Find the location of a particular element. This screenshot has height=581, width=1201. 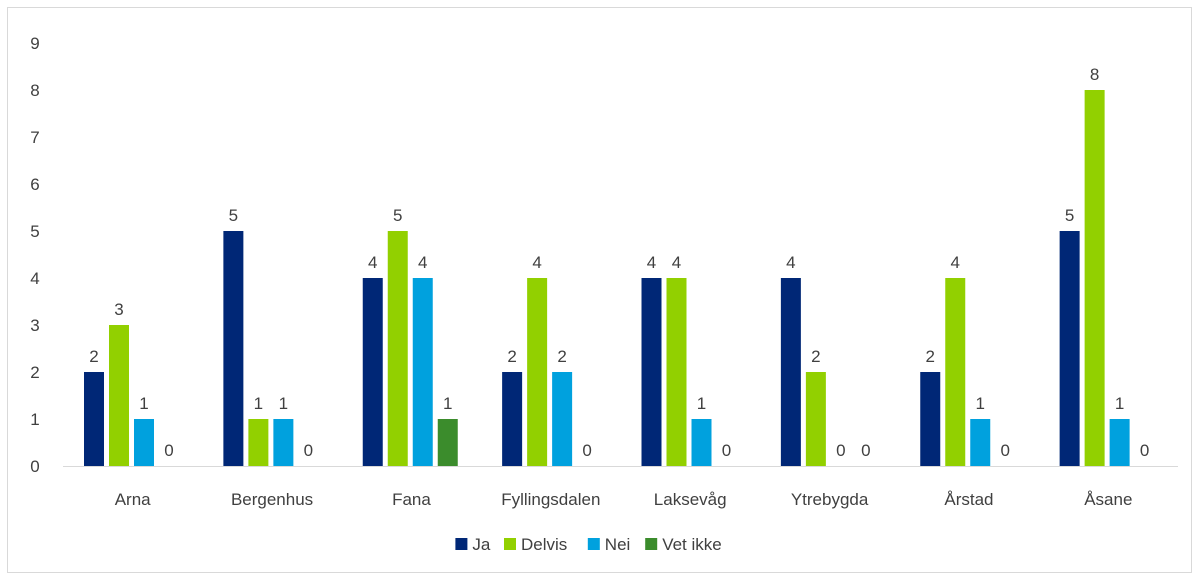

bar-vet-ikke is located at coordinates (447, 442).